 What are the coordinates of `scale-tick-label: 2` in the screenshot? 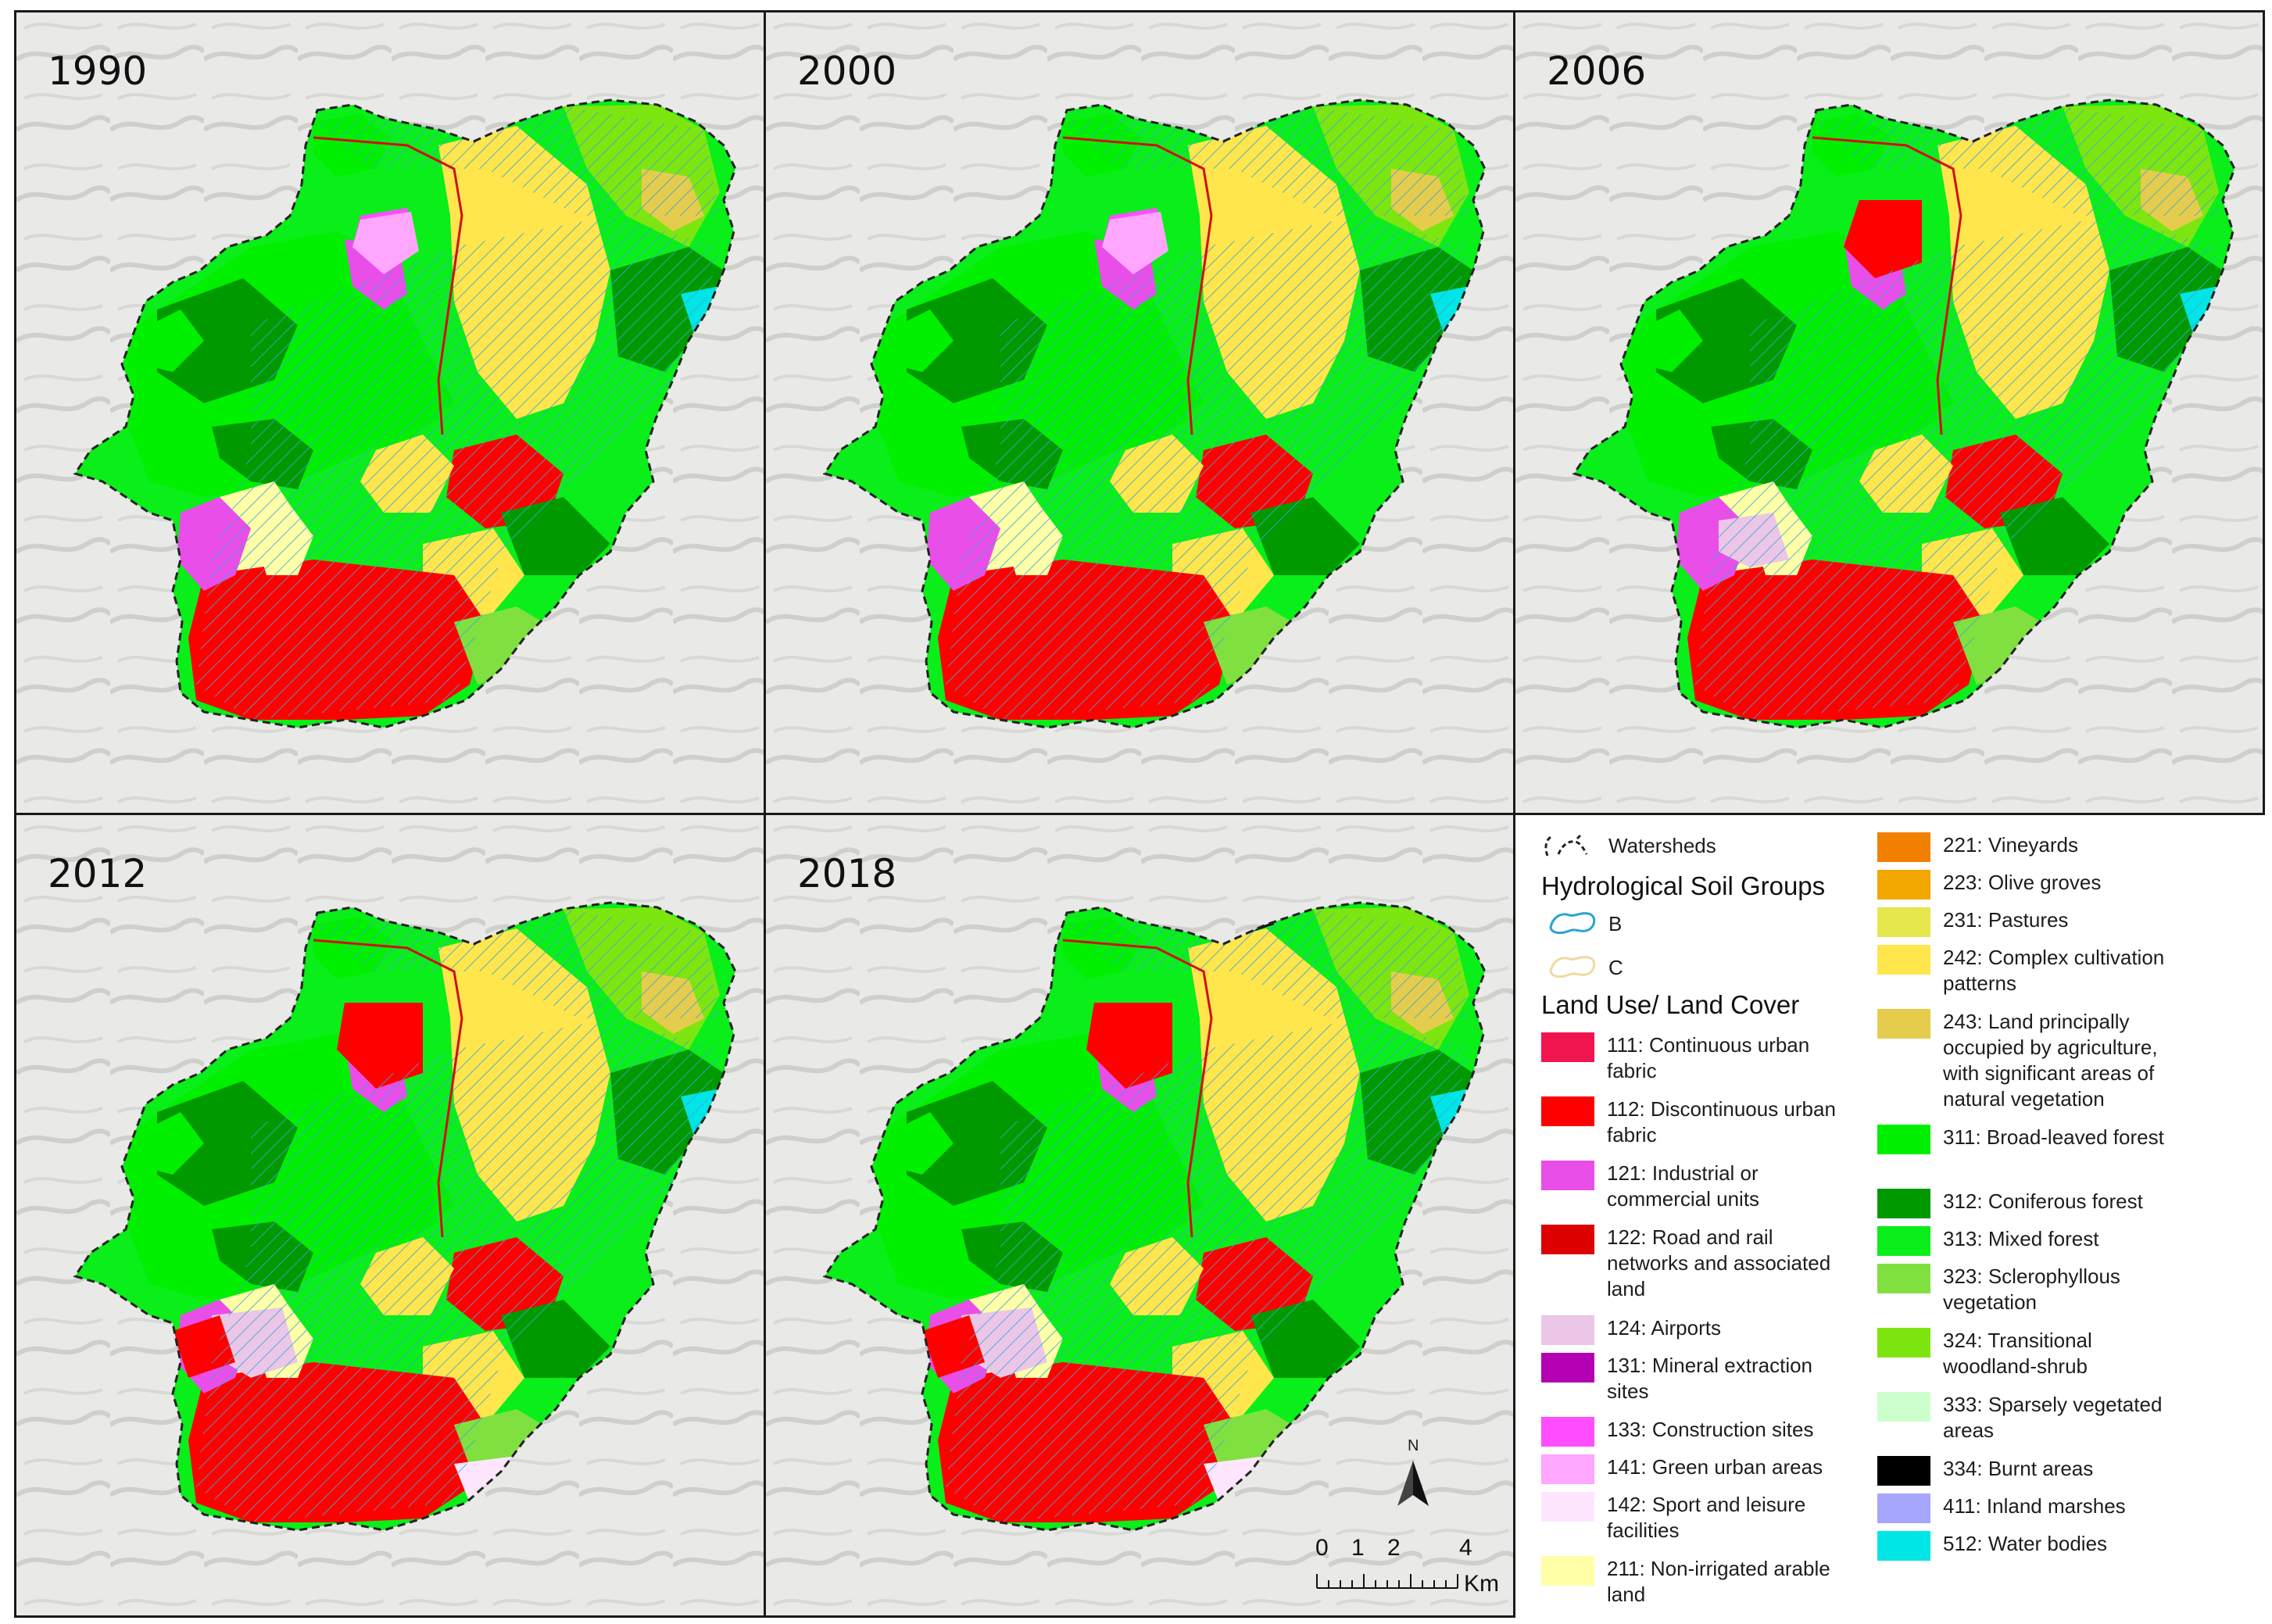 It's located at (1394, 1548).